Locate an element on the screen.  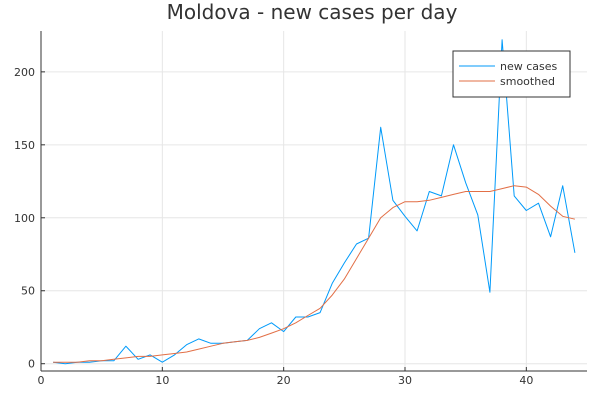
x-tick-label: 20 is located at coordinates (284, 380).